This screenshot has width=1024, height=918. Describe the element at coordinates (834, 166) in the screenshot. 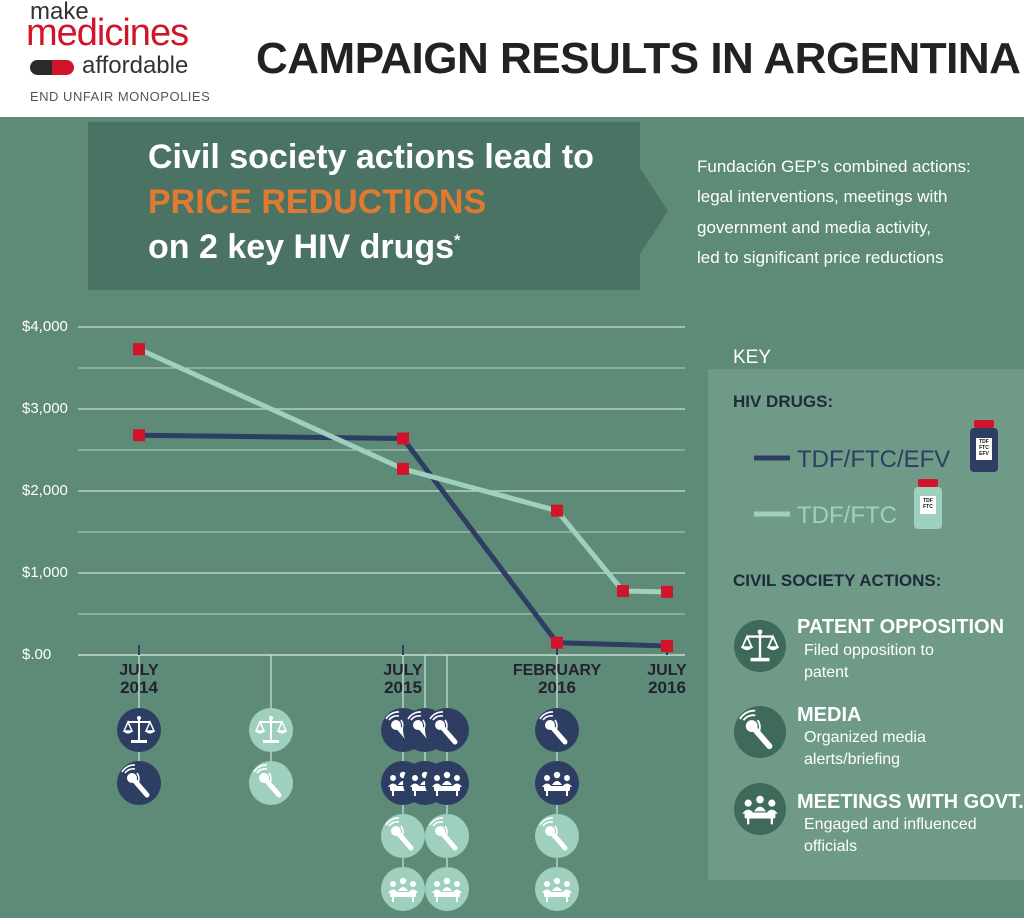

I see `intro-line-1: Fundación GEP’s combined actions:` at that location.